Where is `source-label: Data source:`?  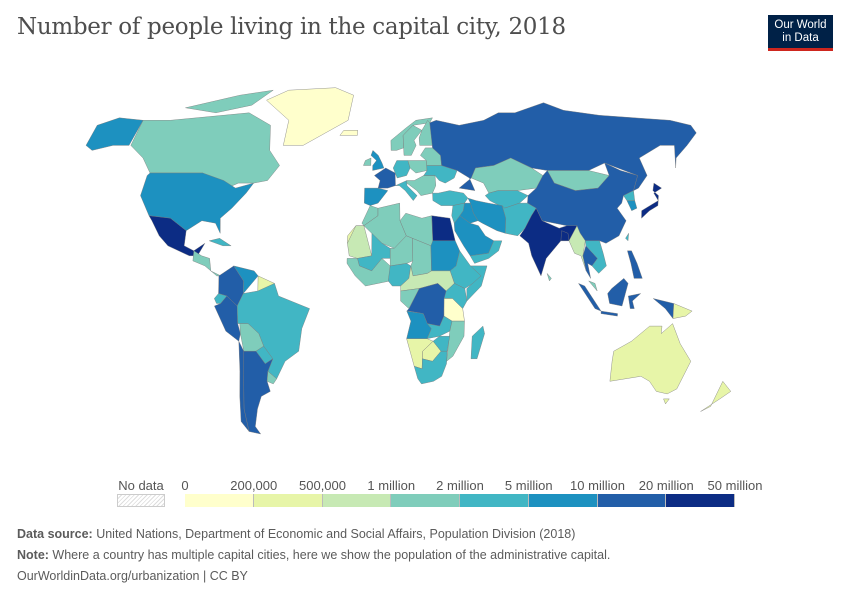
source-label: Data source: is located at coordinates (55, 534).